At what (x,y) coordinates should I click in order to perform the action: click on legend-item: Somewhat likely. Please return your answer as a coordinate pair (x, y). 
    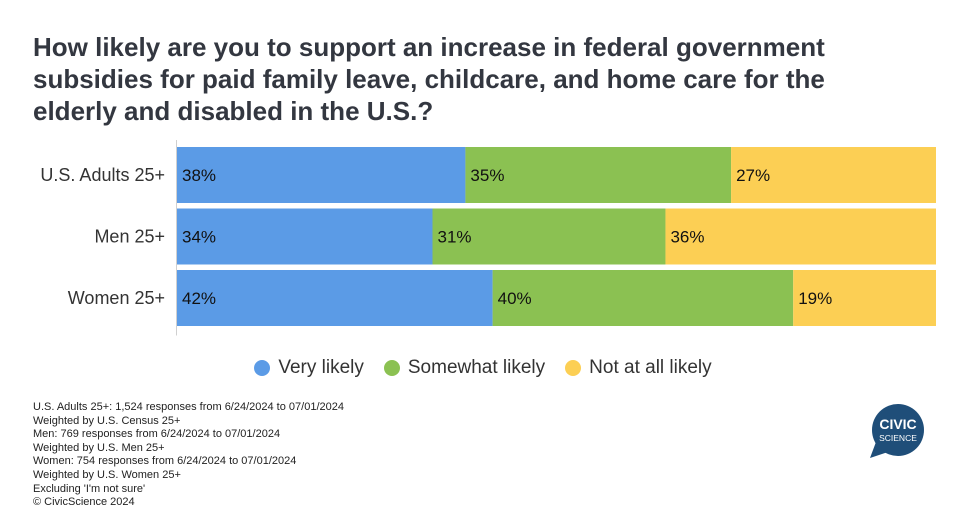
    Looking at the image, I should click on (464, 368).